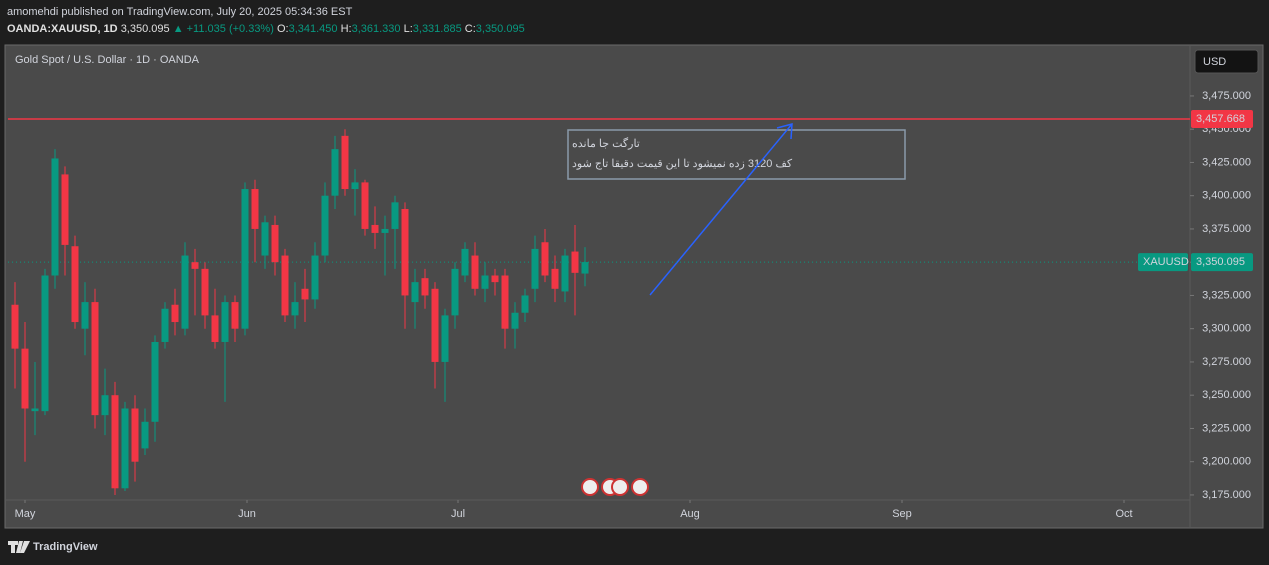 The width and height of the screenshot is (1269, 565). What do you see at coordinates (107, 60) in the screenshot?
I see `chart-title: Gold Spot / U.S. Dollar · 1D · OANDA` at bounding box center [107, 60].